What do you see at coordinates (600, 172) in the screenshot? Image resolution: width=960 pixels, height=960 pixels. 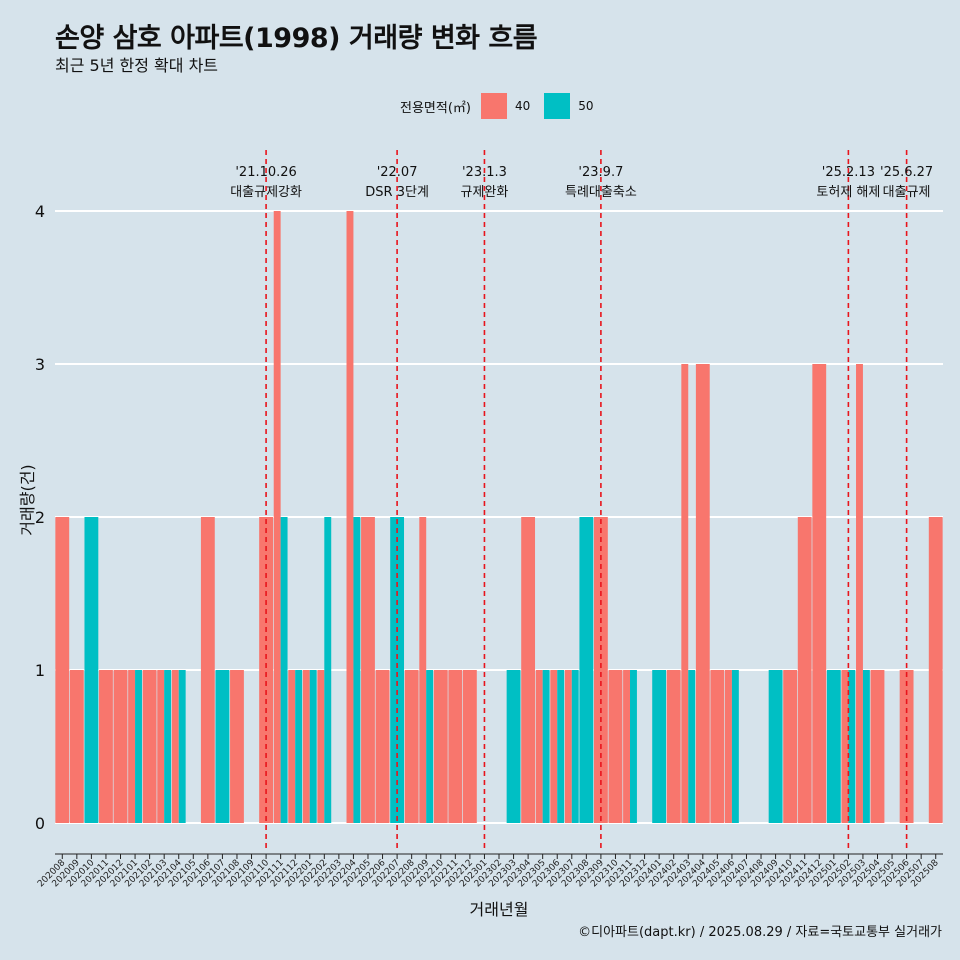 I see `event-date-label: '23.9.7` at bounding box center [600, 172].